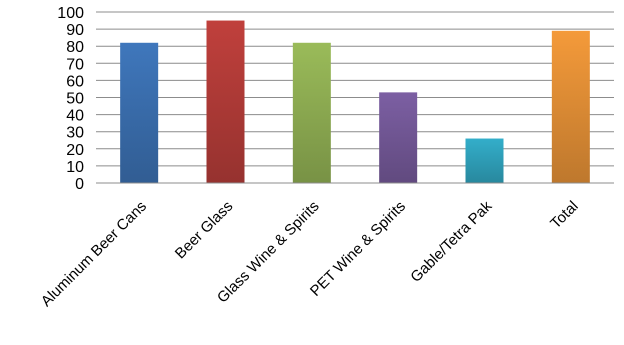 The height and width of the screenshot is (345, 624). Describe the element at coordinates (204, 230) in the screenshot. I see `x-category-label: Beer Glass` at that location.